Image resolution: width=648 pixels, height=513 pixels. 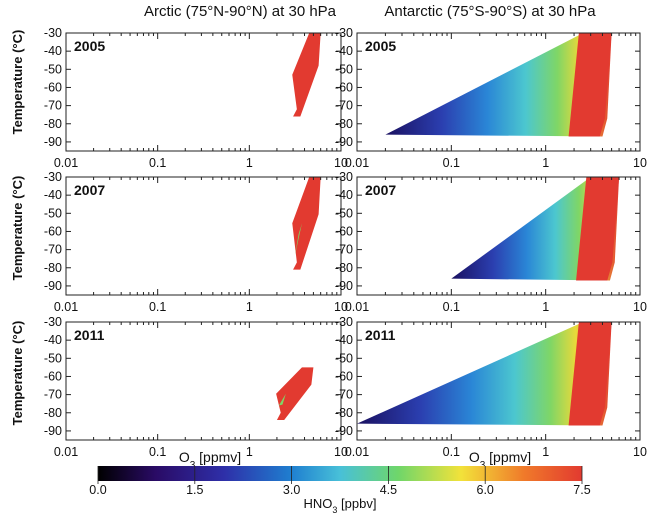 I want to click on title-antarctic: Antarctic (75°S-90°S) at 30 hPa, so click(x=490, y=11).